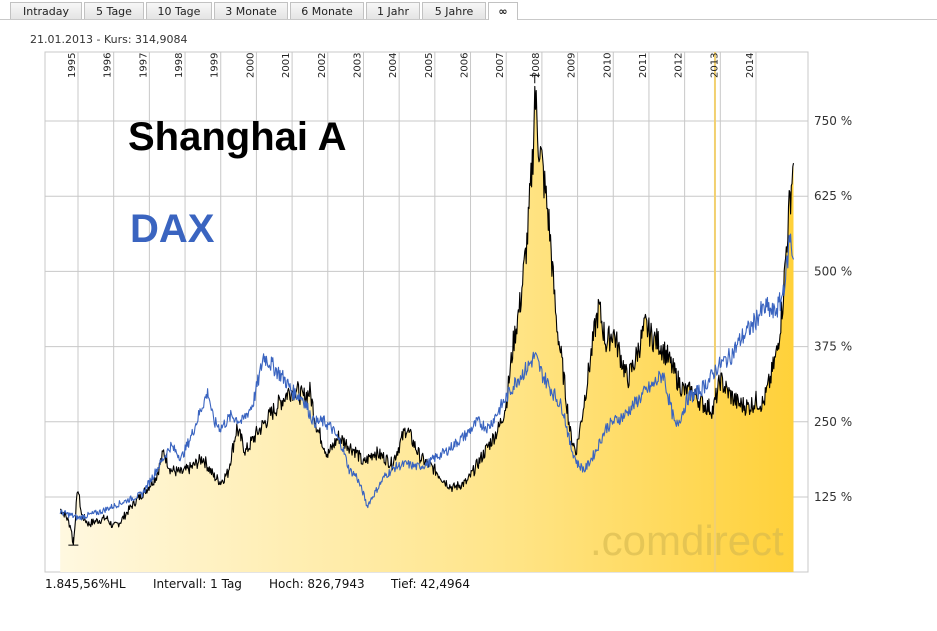  Describe the element at coordinates (679, 65) in the screenshot. I see `x-tick-label: 2012` at that location.